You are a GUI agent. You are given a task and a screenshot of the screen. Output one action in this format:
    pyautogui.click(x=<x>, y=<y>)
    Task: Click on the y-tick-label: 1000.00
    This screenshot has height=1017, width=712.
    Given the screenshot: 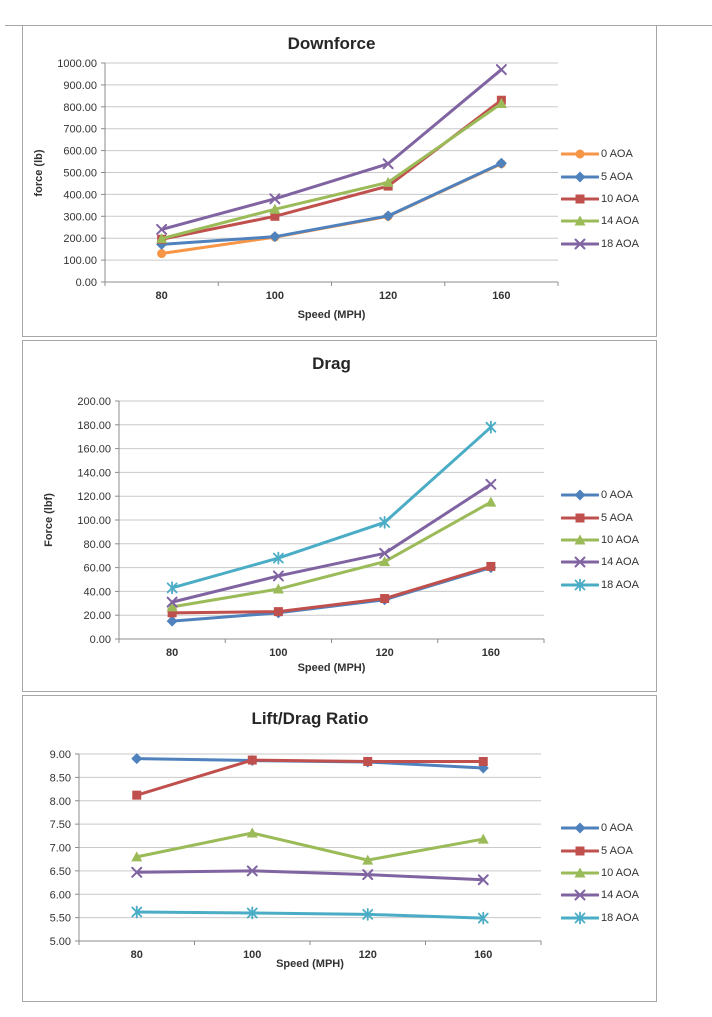 What is the action you would take?
    pyautogui.click(x=77, y=64)
    